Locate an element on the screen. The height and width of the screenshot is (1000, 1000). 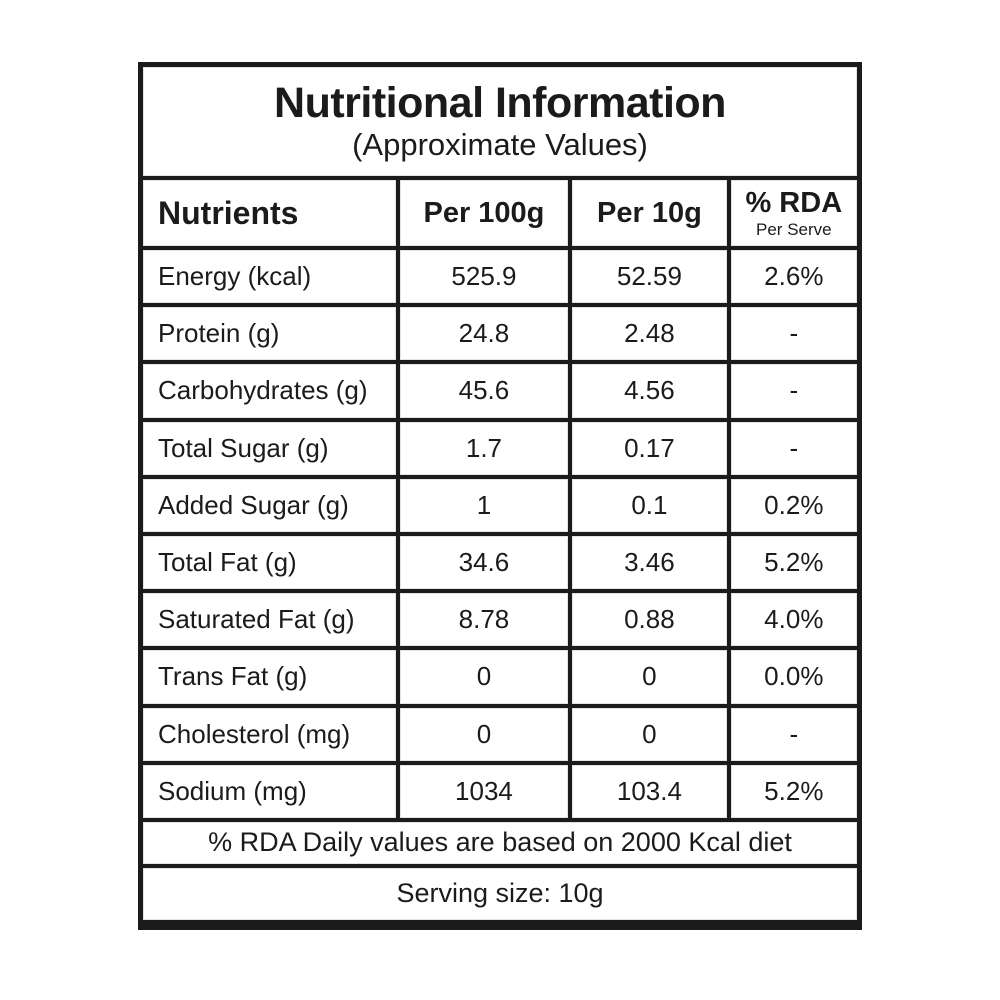
column-header-nutrients: Nutrients is located at coordinates (269, 213).